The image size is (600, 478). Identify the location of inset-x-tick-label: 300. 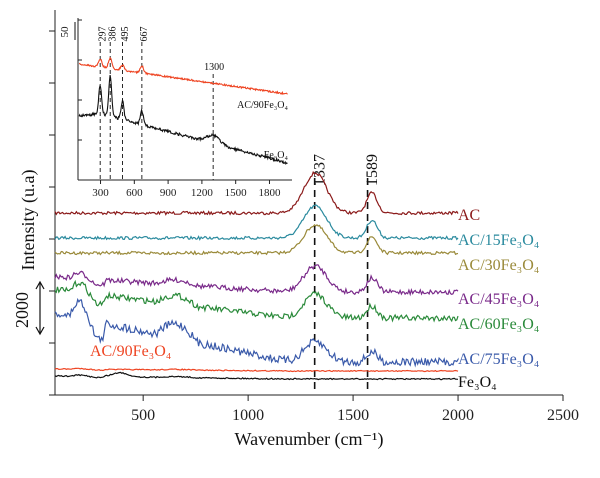
(100, 193).